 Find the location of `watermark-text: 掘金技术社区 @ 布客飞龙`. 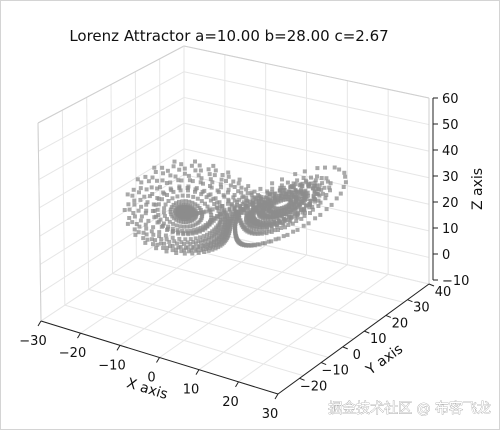

watermark-text: 掘金技术社区 @ 布客飞龙 is located at coordinates (409, 408).